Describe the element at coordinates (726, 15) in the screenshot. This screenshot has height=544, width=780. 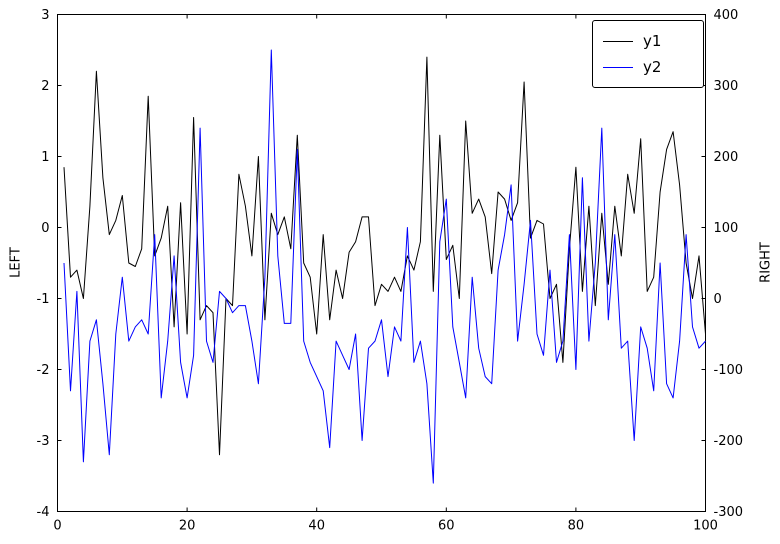
I see `y-right-tick-label: 400` at that location.